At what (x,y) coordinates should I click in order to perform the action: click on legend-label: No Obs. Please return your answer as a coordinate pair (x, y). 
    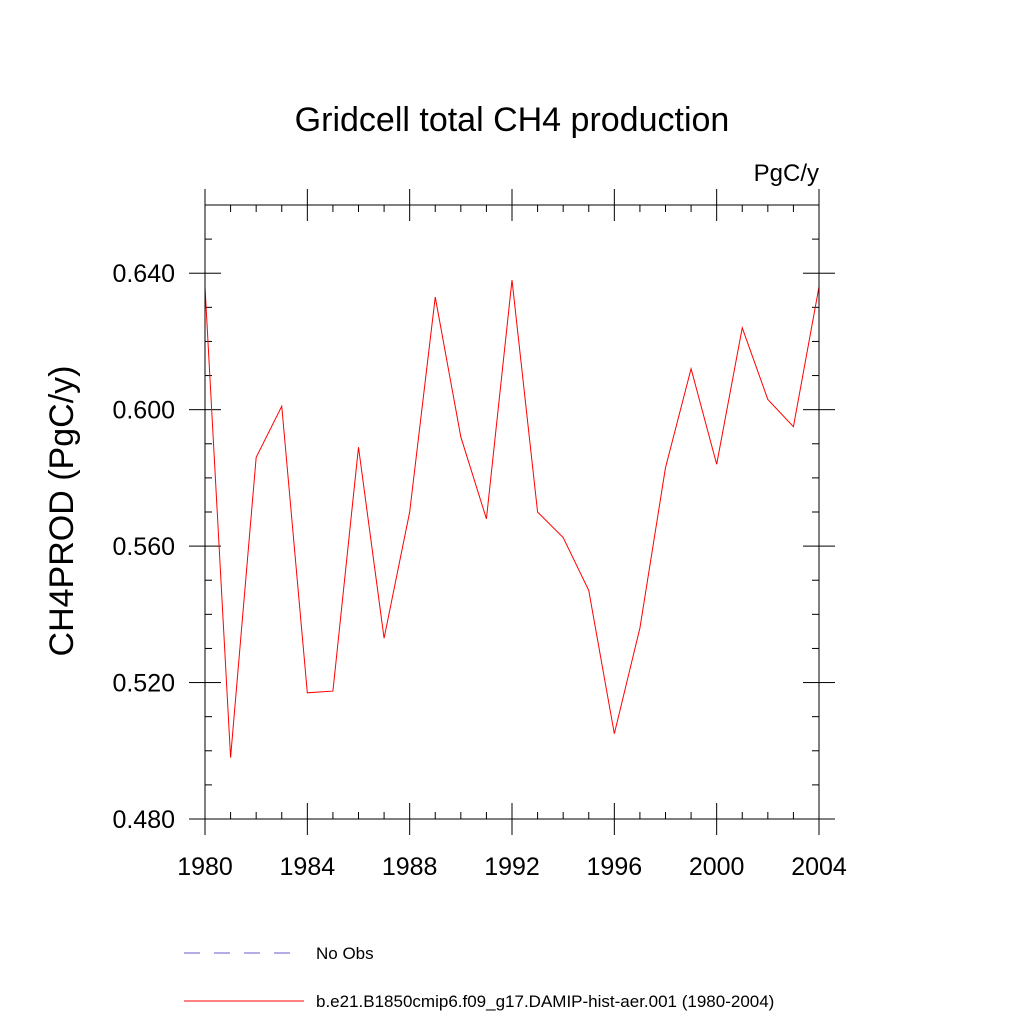
    Looking at the image, I should click on (345, 953).